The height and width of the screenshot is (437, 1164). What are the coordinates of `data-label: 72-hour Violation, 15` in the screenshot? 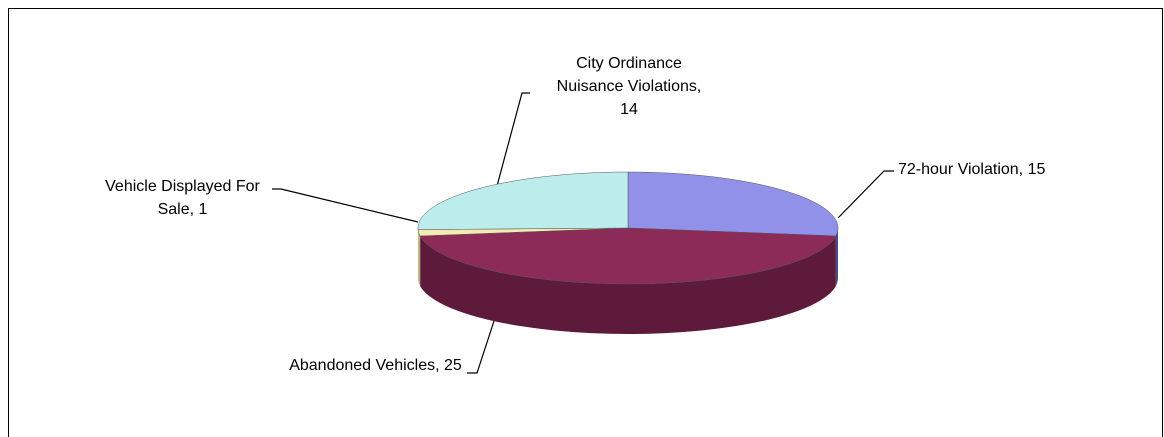 It's located at (972, 169).